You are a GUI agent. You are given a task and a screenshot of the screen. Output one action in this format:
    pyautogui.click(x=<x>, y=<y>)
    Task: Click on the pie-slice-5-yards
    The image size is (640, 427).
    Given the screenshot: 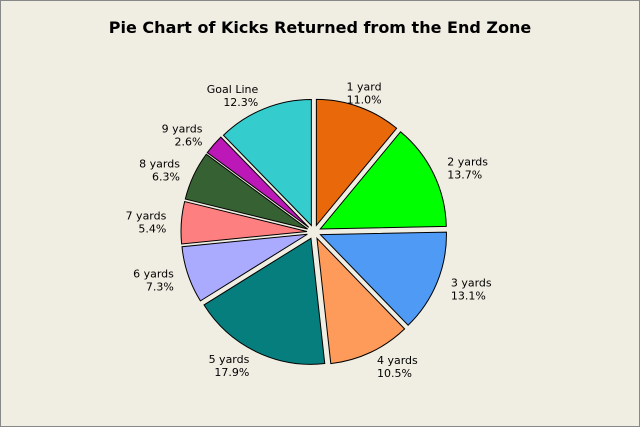 What is the action you would take?
    pyautogui.click(x=264, y=301)
    